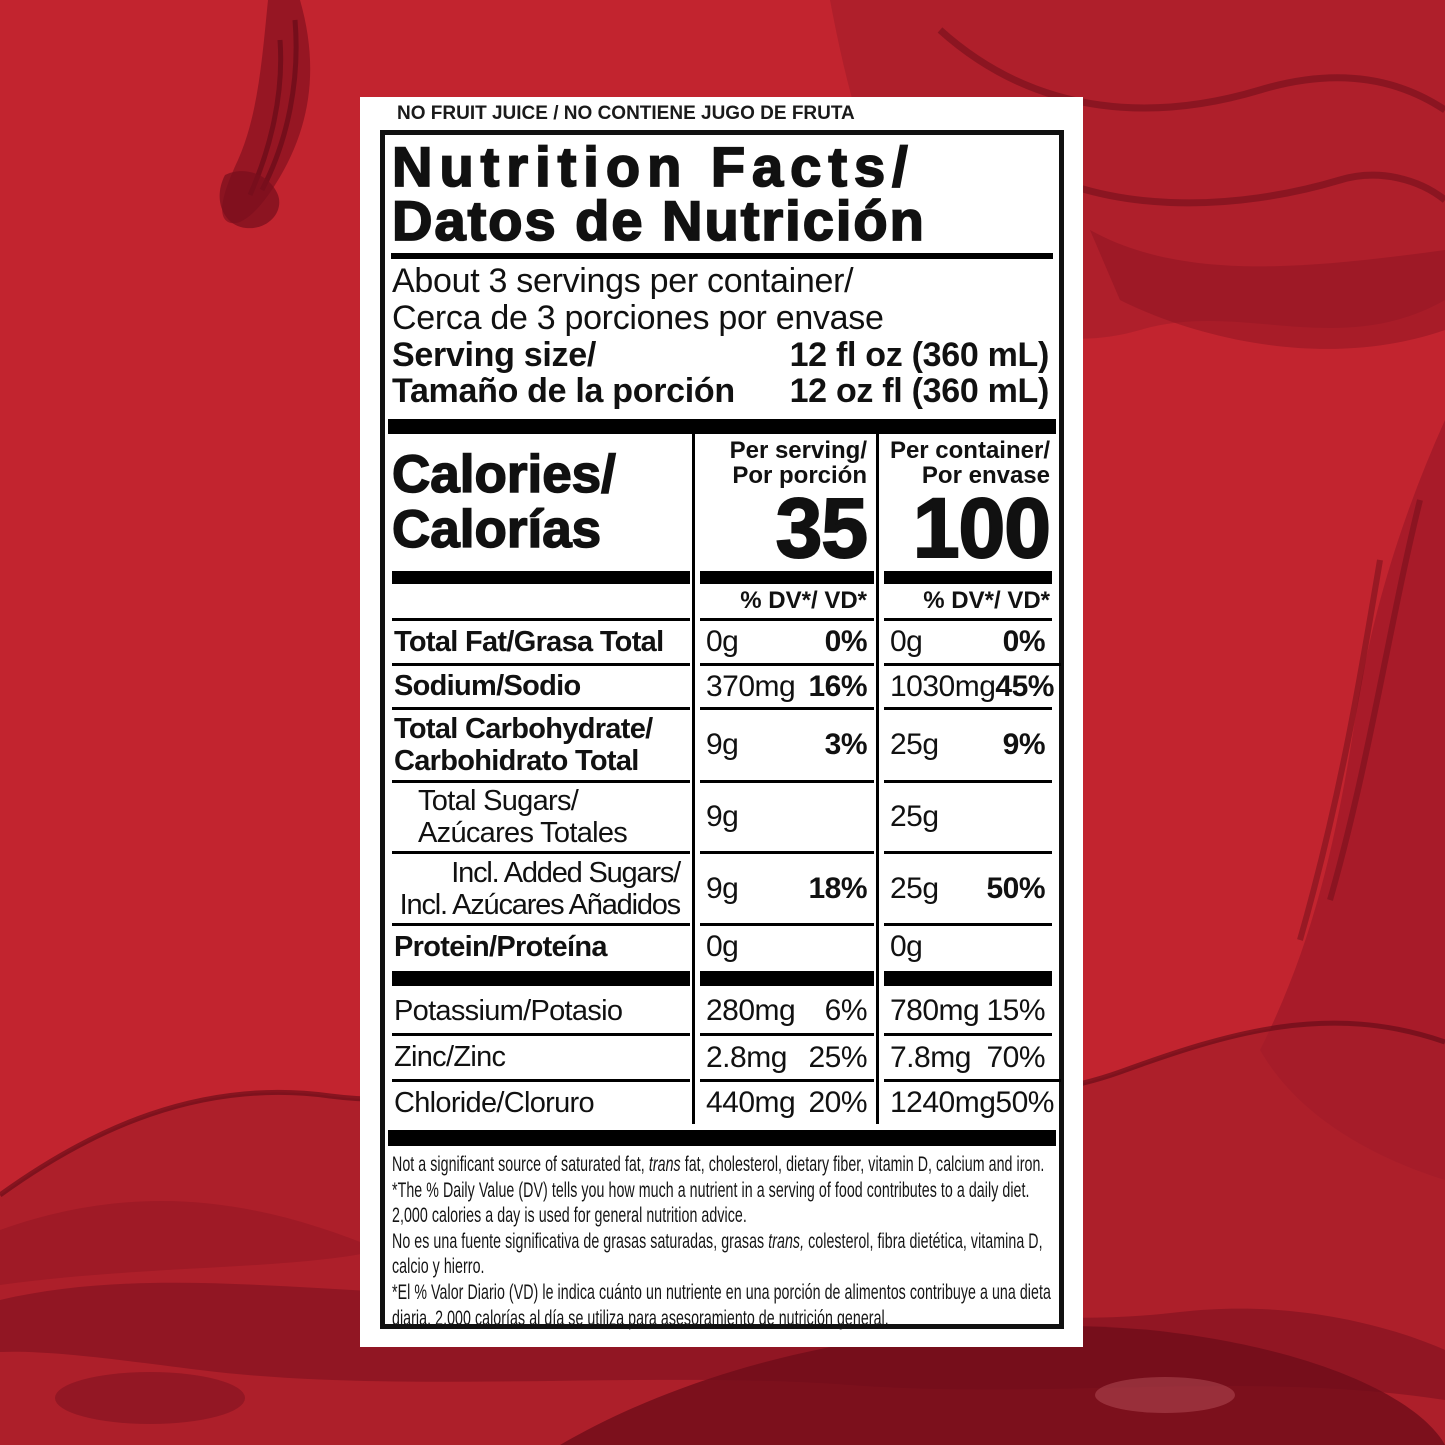 Image resolution: width=1445 pixels, height=1445 pixels. Describe the element at coordinates (722, 978) in the screenshot. I see `protein-divider-bars` at that location.